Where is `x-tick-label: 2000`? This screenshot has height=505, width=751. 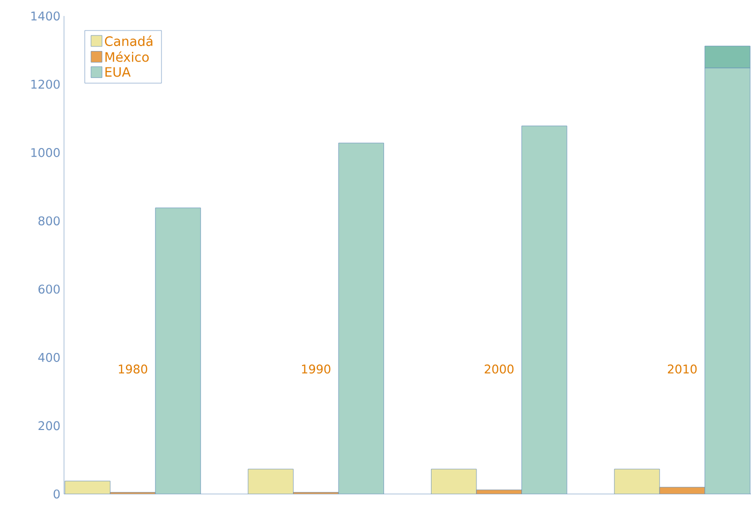
x-tick-label: 2000 is located at coordinates (499, 369).